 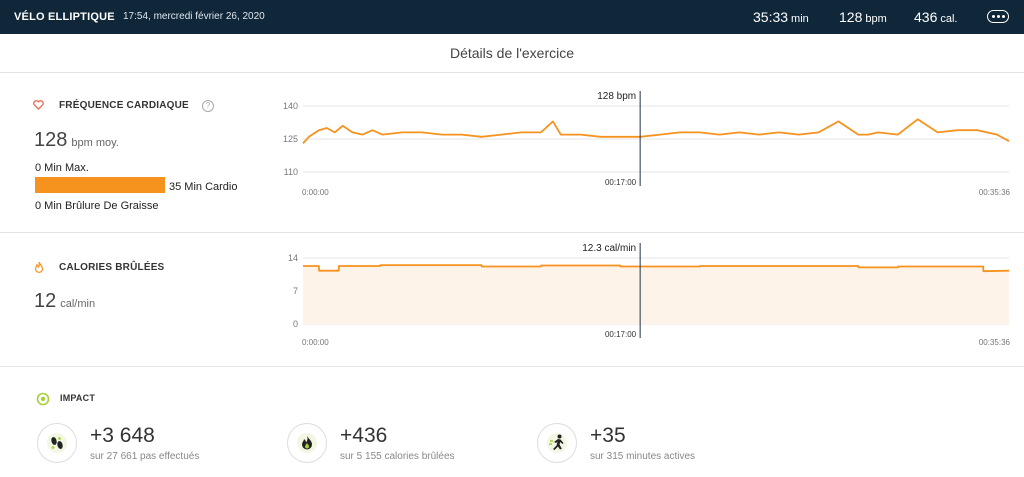 I want to click on runner-icon, so click(x=557, y=443).